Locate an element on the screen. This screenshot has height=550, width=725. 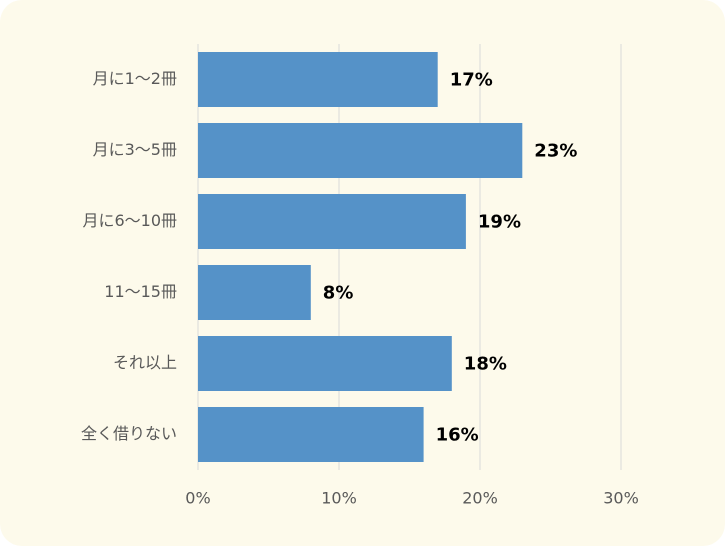
value-label: 8% is located at coordinates (338, 293).